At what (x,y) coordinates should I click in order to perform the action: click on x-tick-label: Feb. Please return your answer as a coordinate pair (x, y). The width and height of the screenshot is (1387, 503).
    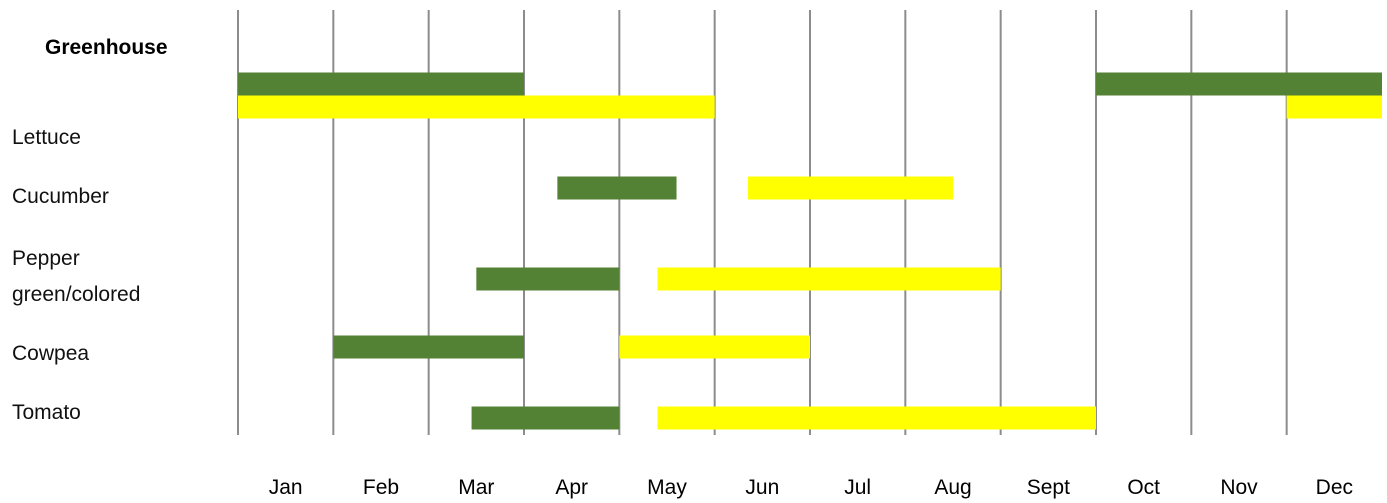
    Looking at the image, I should click on (381, 487).